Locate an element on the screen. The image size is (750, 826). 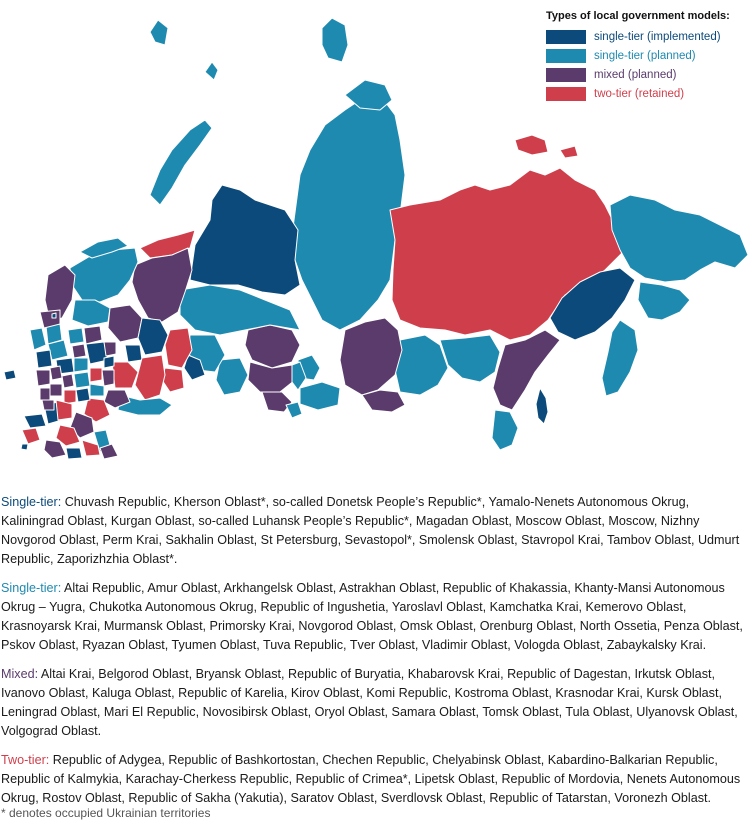
region-ryazan is located at coordinates (82, 380).